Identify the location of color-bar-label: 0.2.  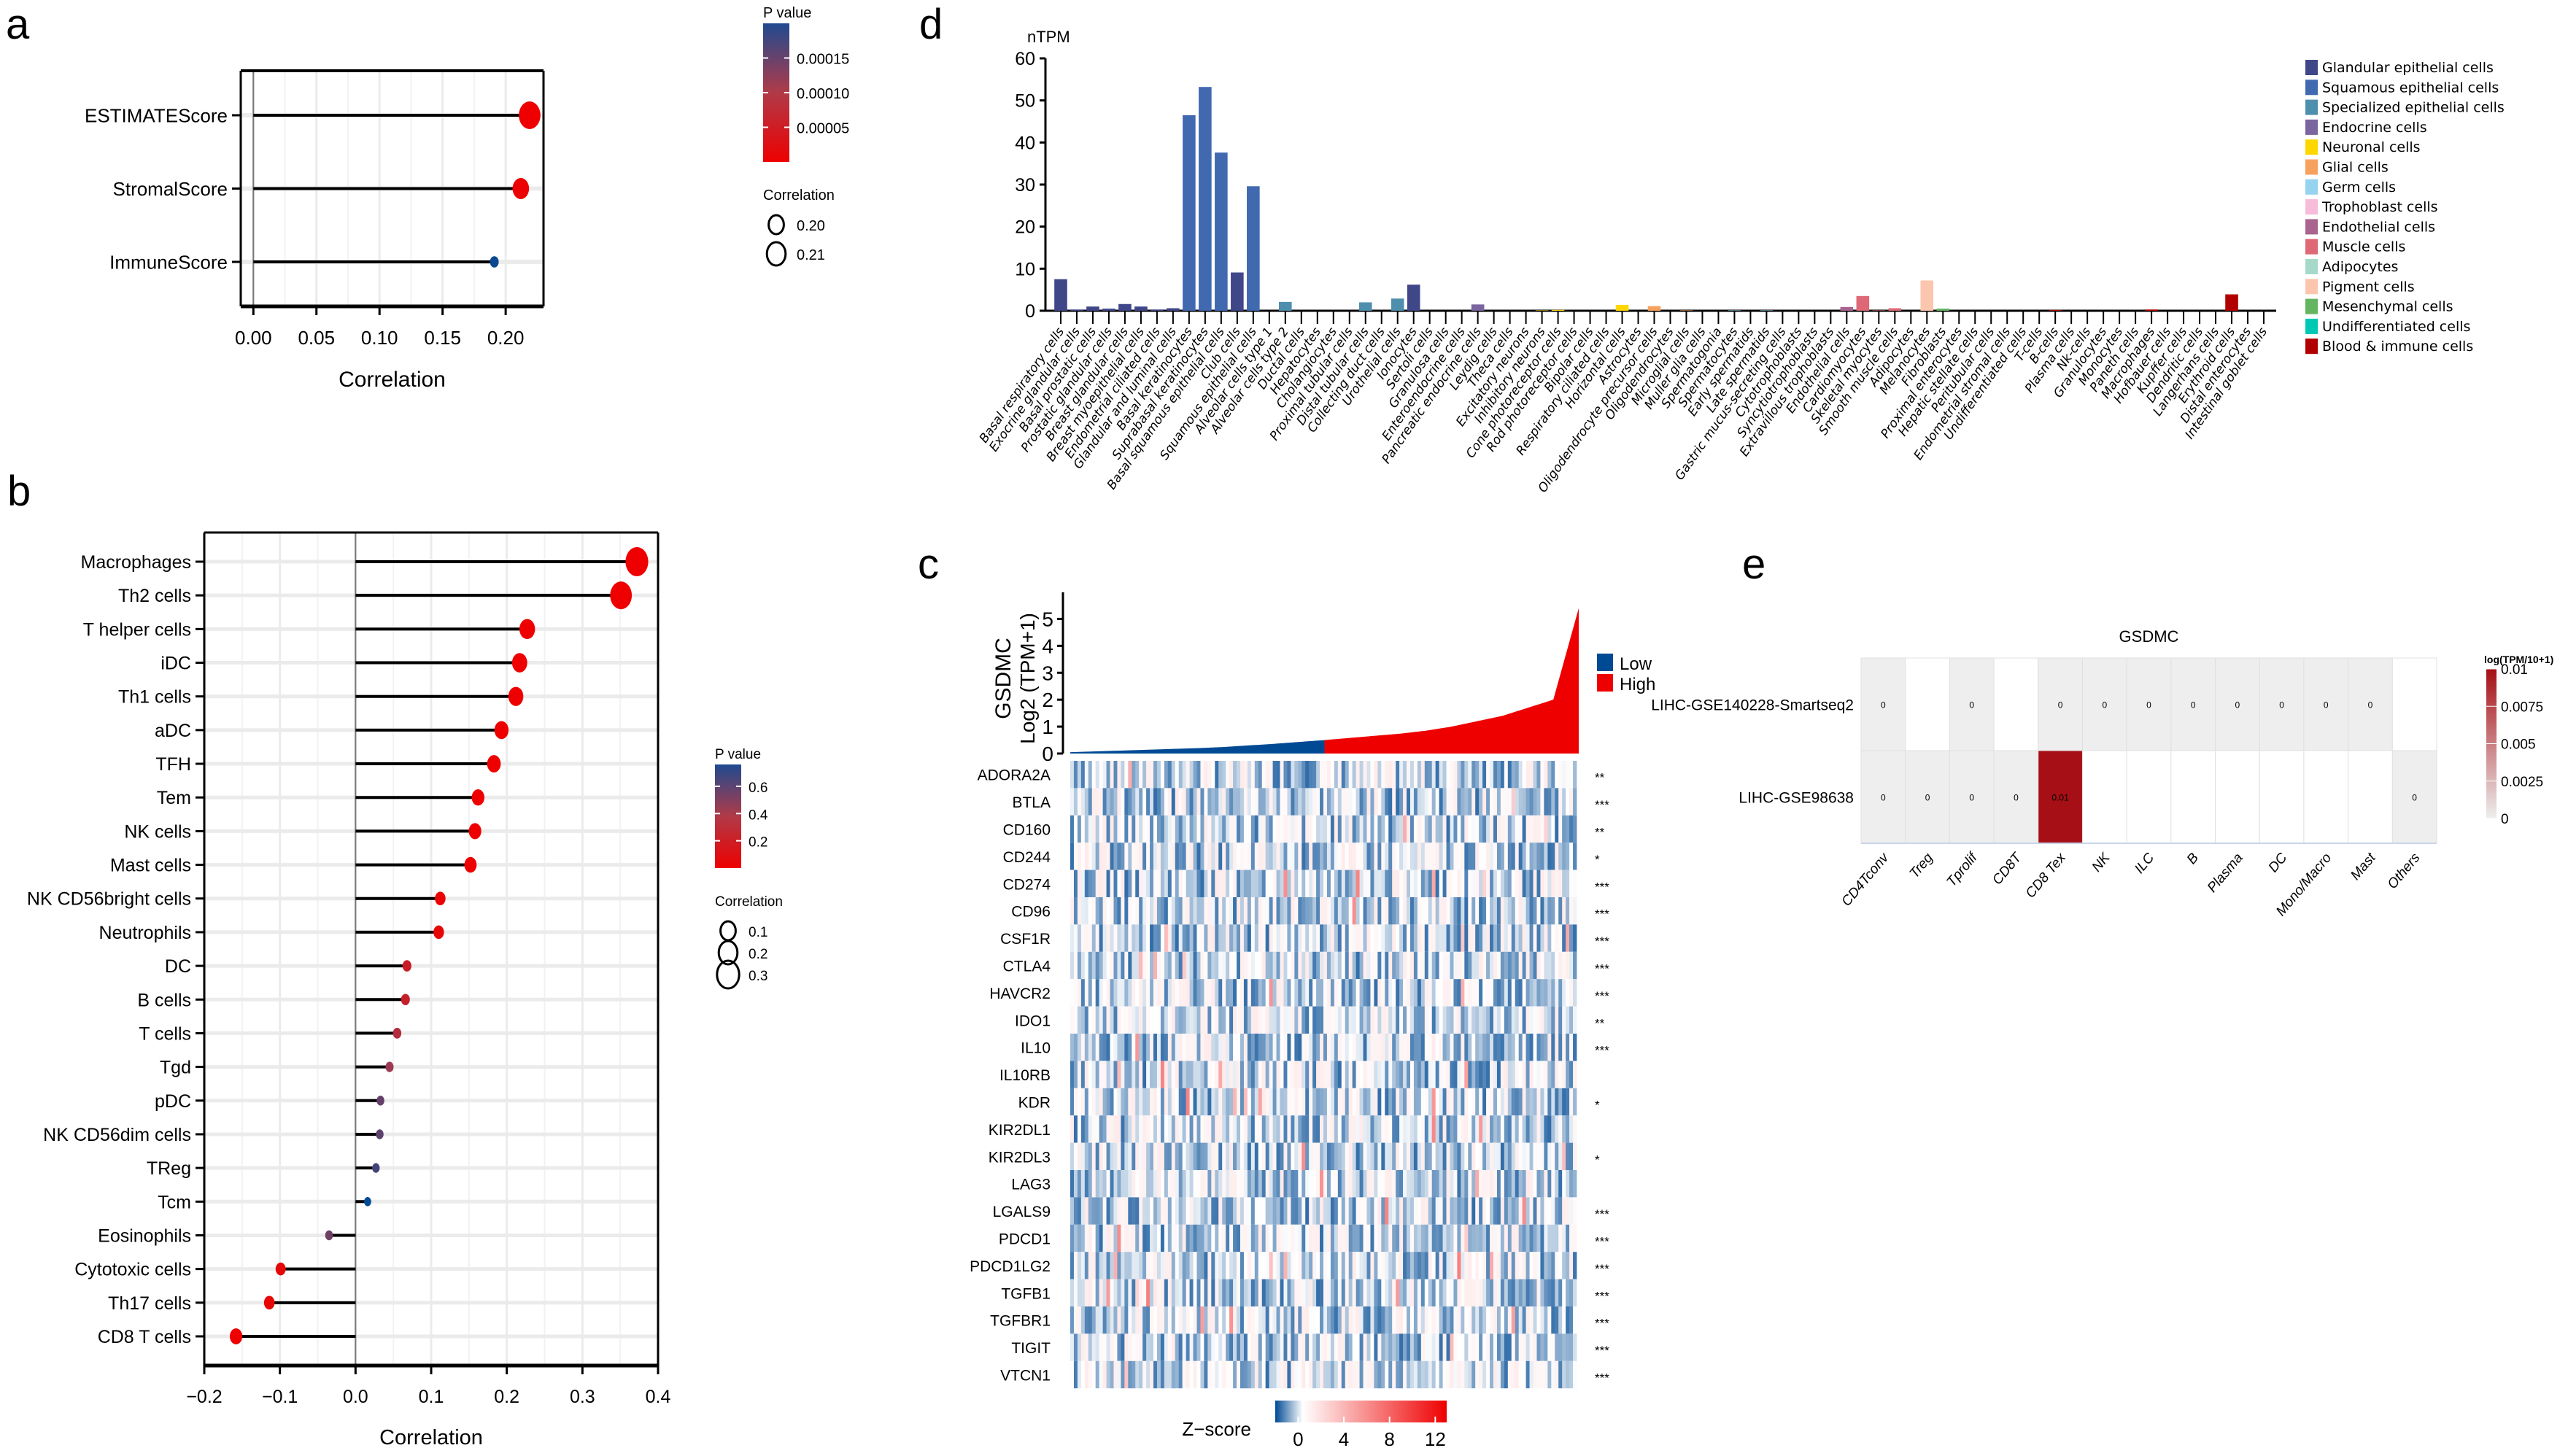
(758, 843).